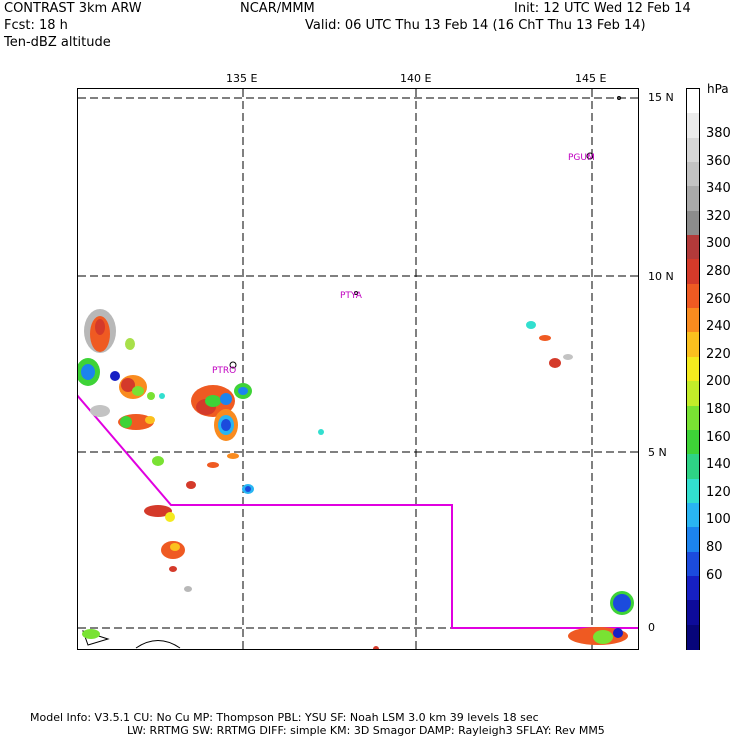  Describe the element at coordinates (718, 189) in the screenshot. I see `legend-tick-label: 340` at that location.